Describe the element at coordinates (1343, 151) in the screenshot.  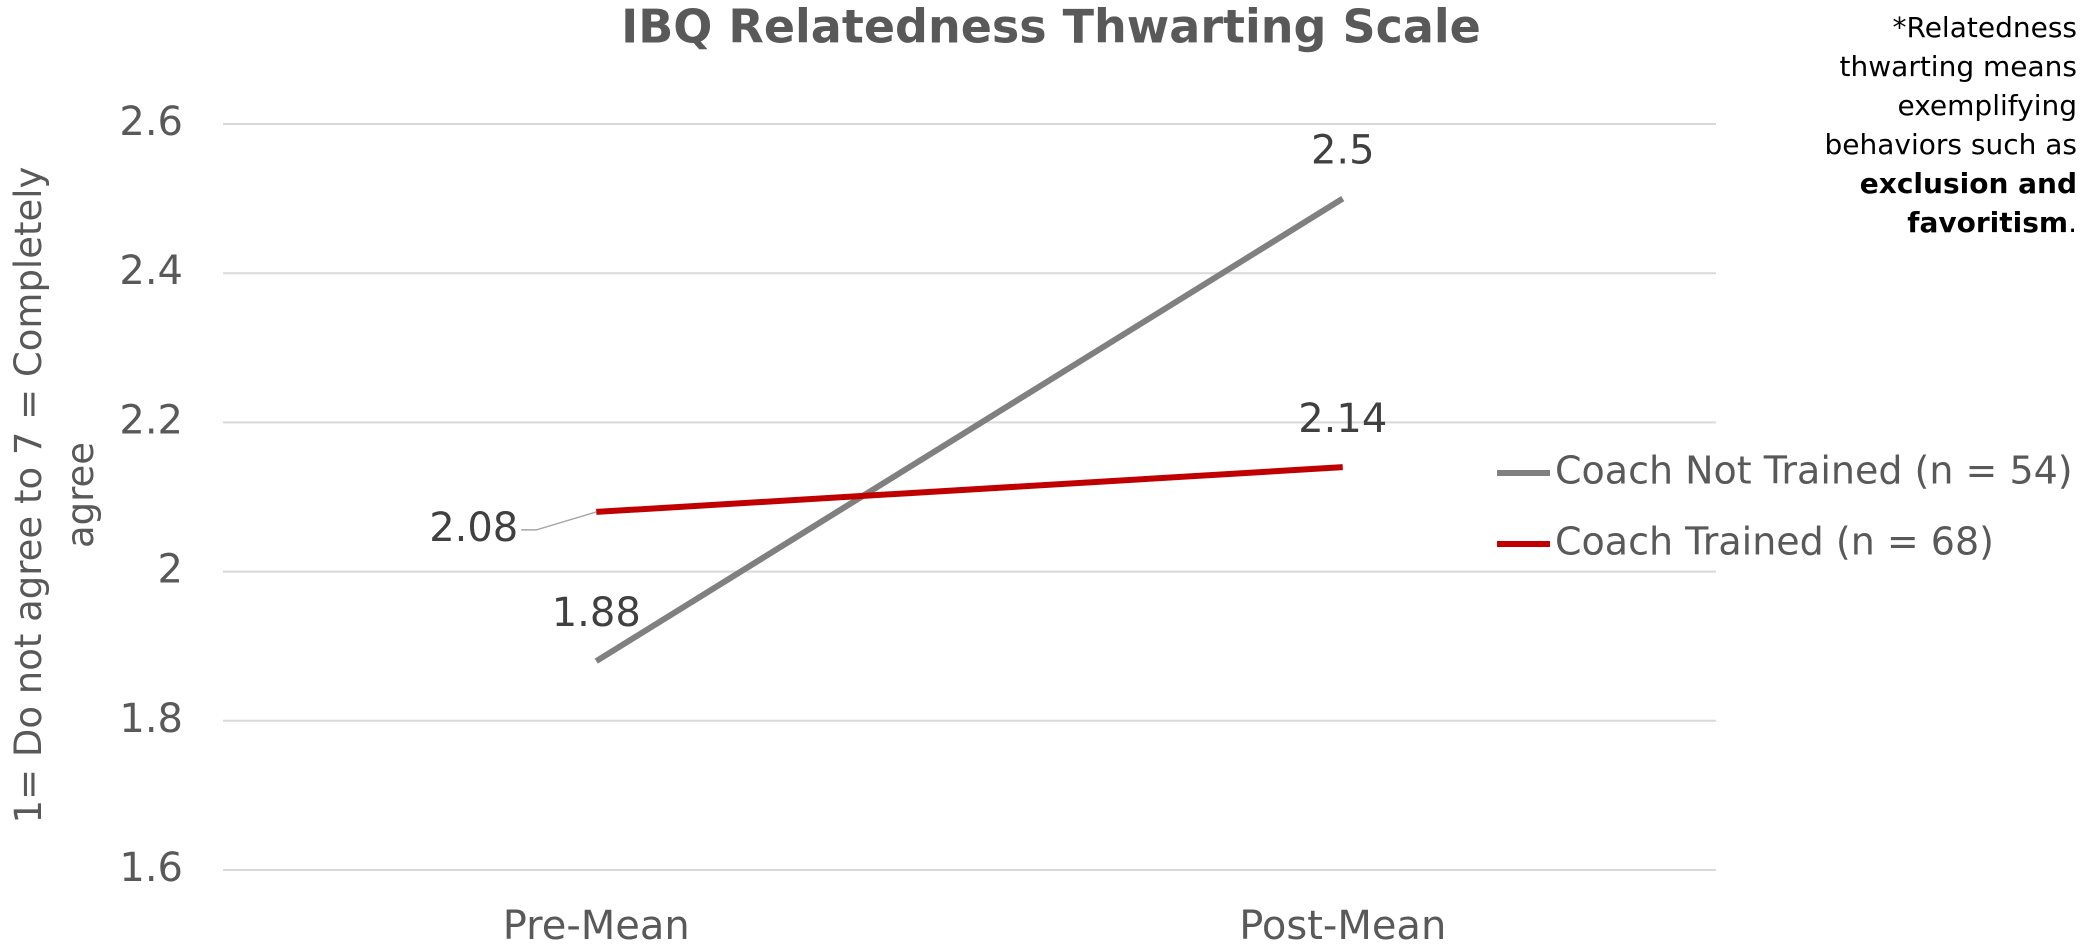
I see `data-label: 2.5` at that location.